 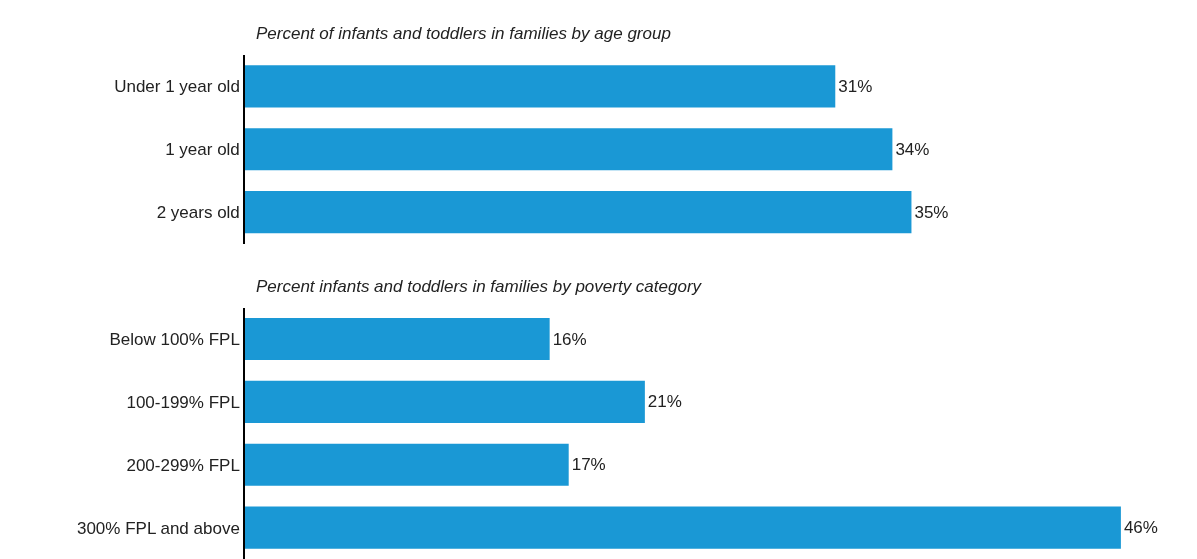 I want to click on data-label: 34%, so click(x=912, y=149).